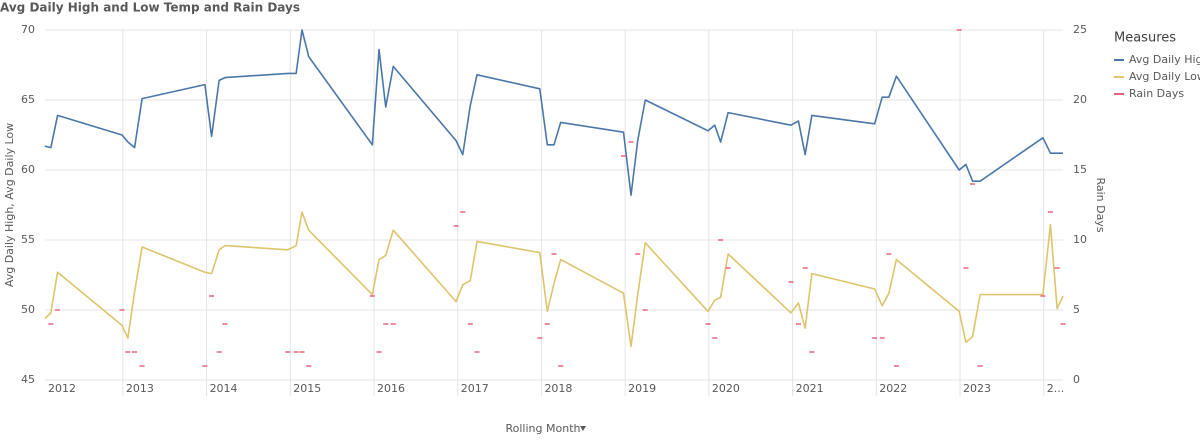 The image size is (1200, 440). Describe the element at coordinates (475, 388) in the screenshot. I see `x-tick-label: 2017` at that location.